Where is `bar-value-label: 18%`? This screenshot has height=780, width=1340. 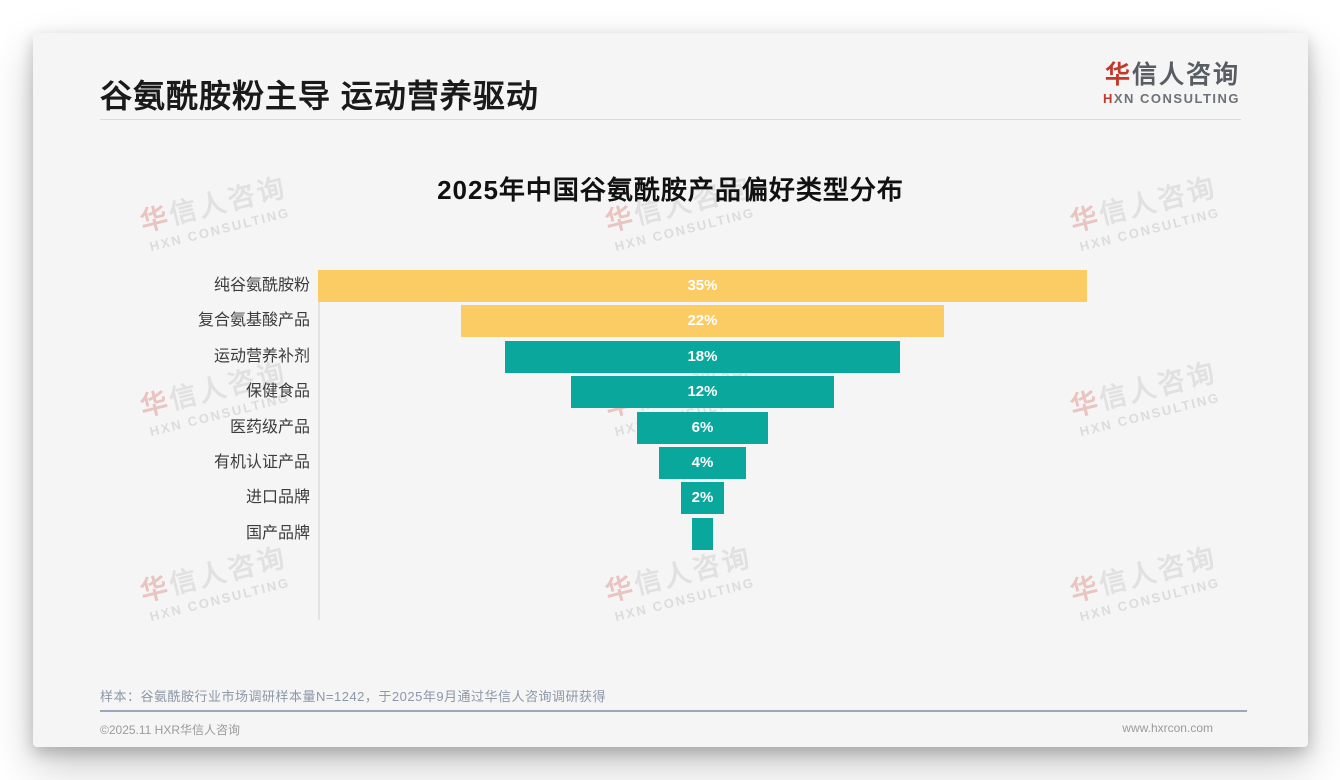
bar-value-label: 18% is located at coordinates (702, 356).